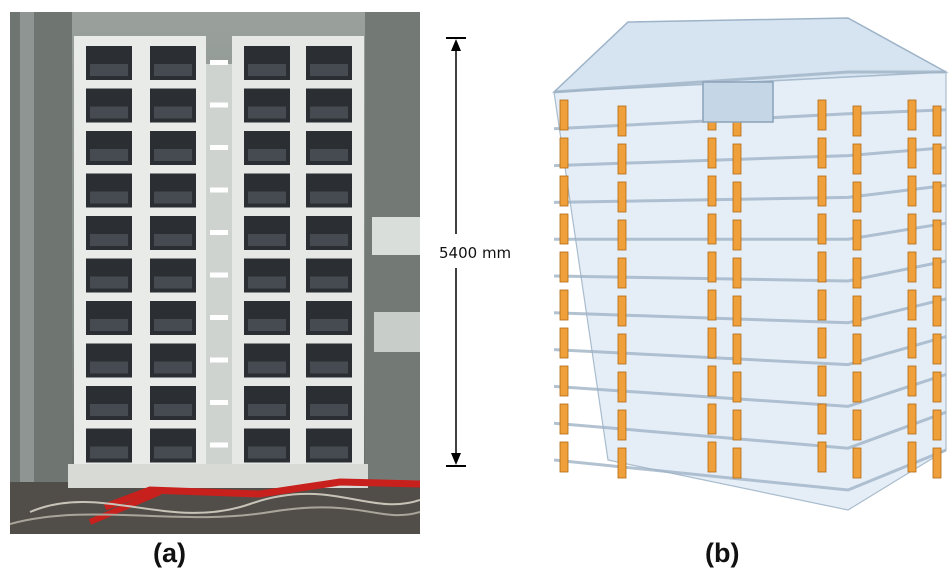  I want to click on caption-b: (b), so click(722, 553).